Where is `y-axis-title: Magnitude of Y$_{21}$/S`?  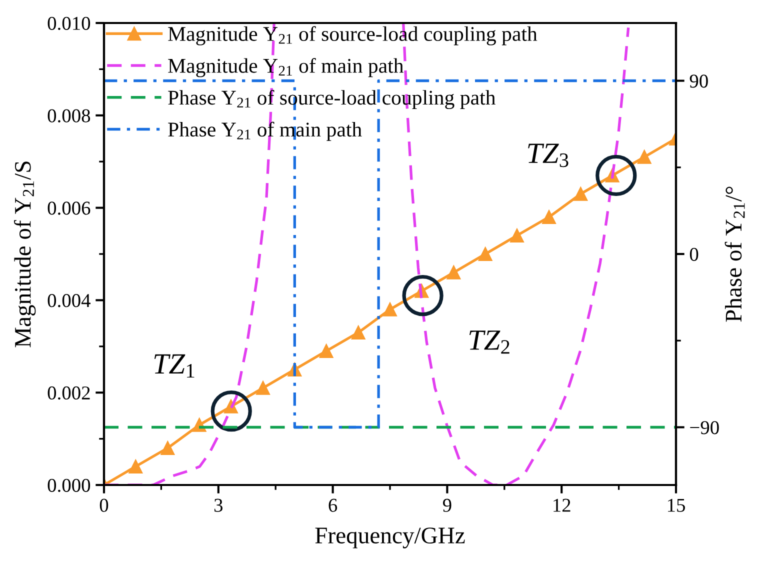 y-axis-title: Magnitude of Y$_{21}$/S is located at coordinates (25, 255).